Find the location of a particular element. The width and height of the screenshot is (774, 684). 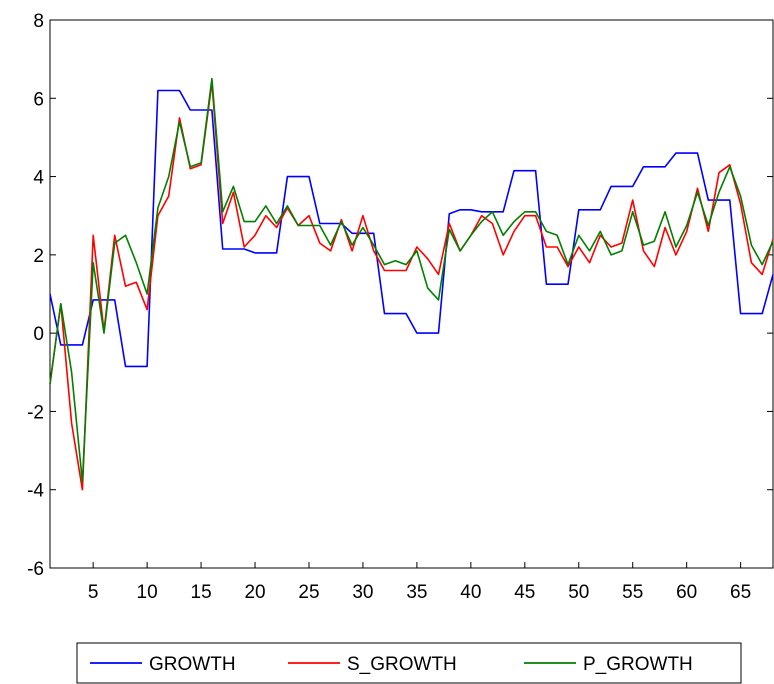

legend-label-growth: GROWTH is located at coordinates (192, 664).